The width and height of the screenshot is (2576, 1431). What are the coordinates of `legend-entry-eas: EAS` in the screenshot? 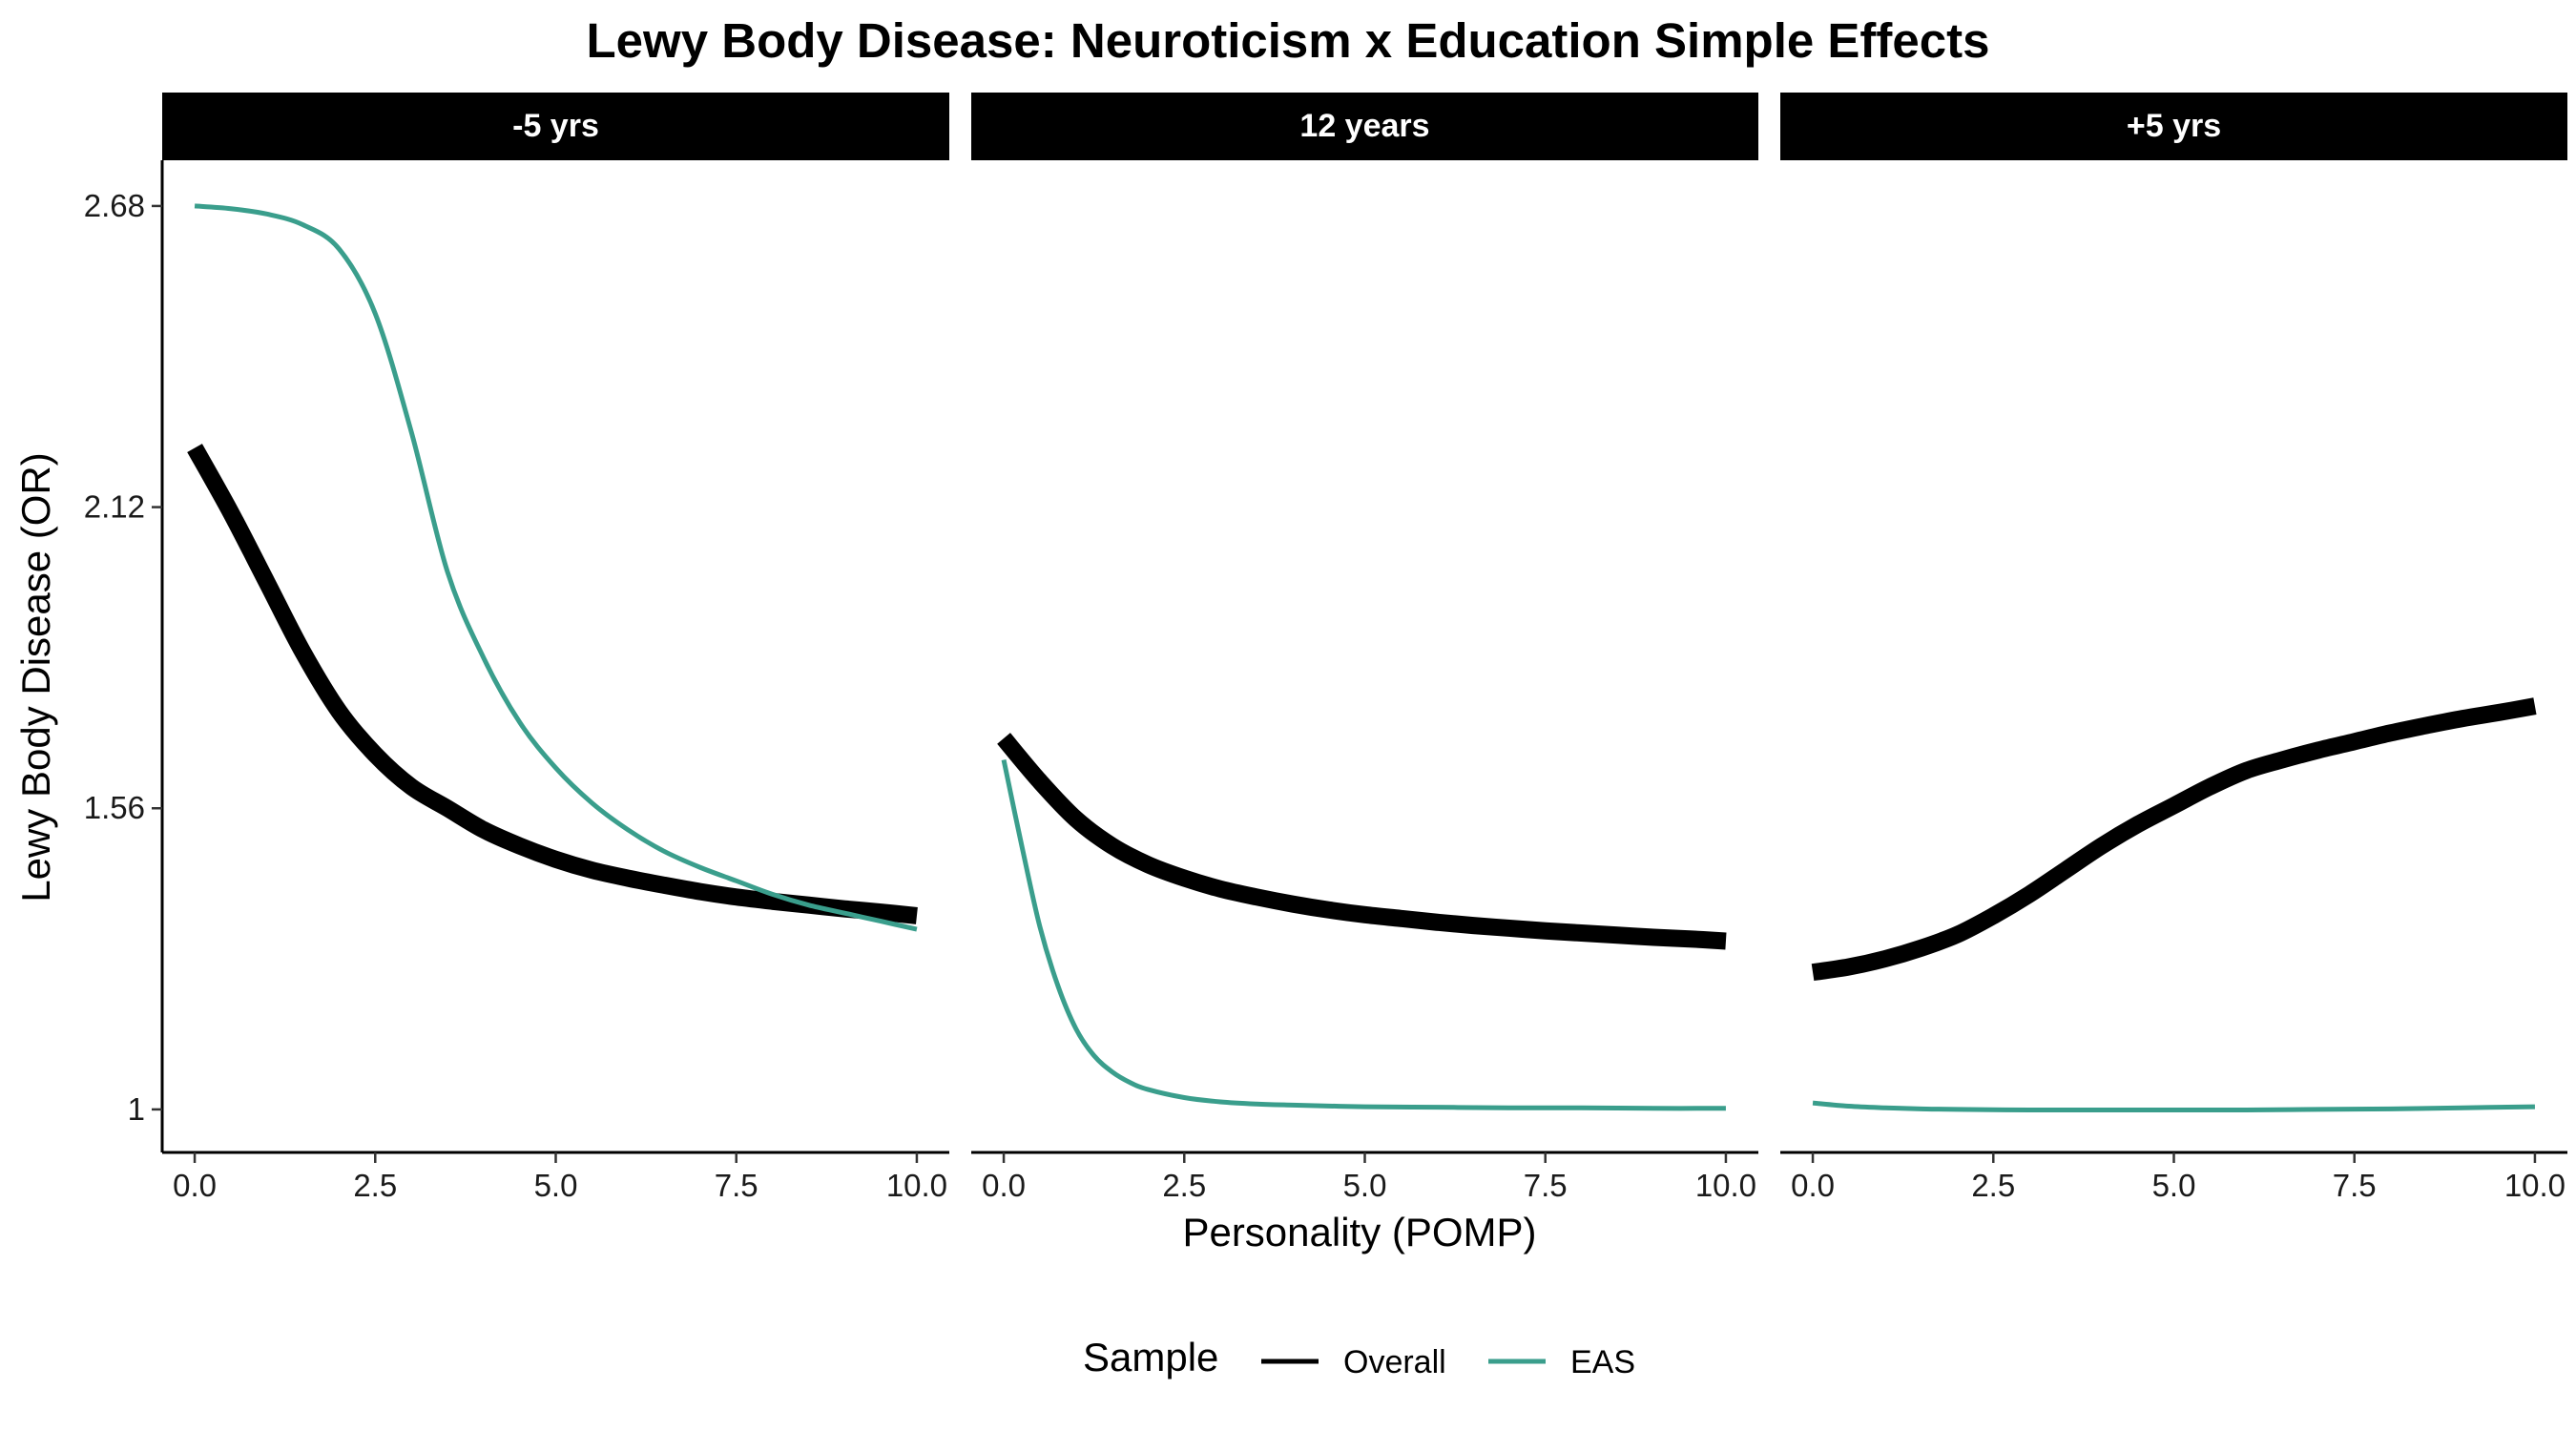 It's located at (1561, 1362).